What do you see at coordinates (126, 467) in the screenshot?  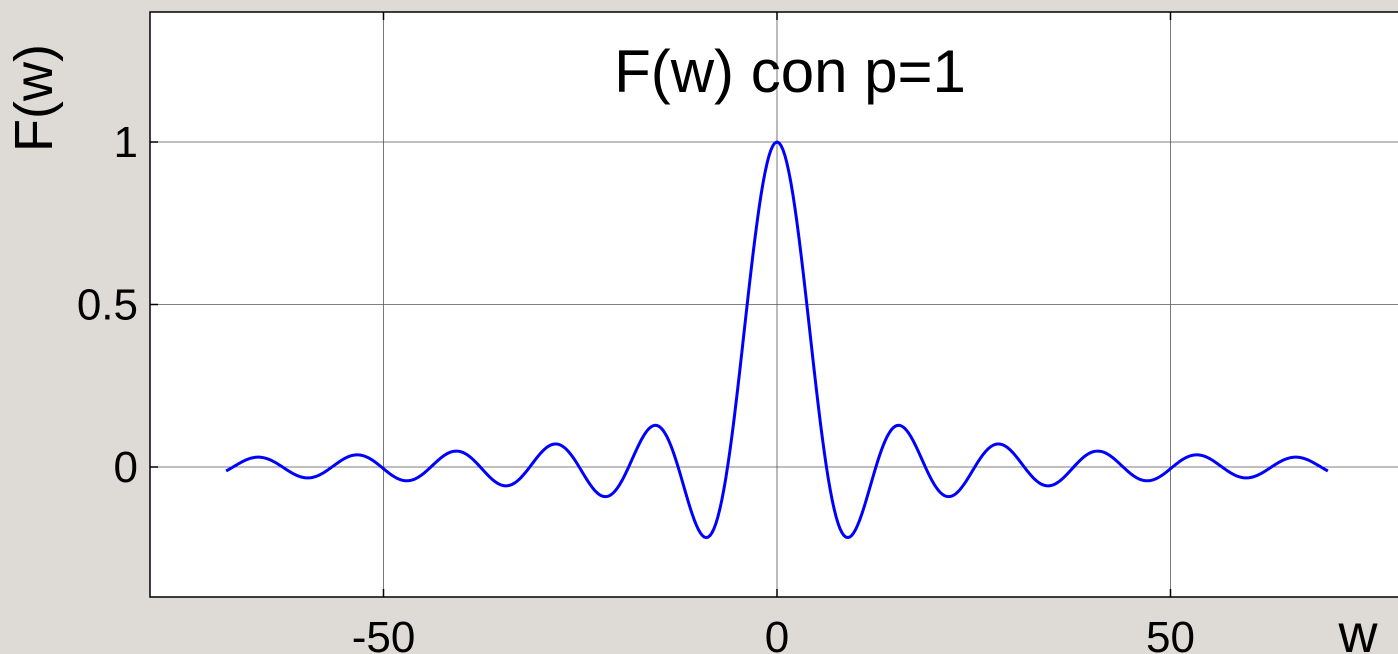 I see `y-tick-label: 0` at bounding box center [126, 467].